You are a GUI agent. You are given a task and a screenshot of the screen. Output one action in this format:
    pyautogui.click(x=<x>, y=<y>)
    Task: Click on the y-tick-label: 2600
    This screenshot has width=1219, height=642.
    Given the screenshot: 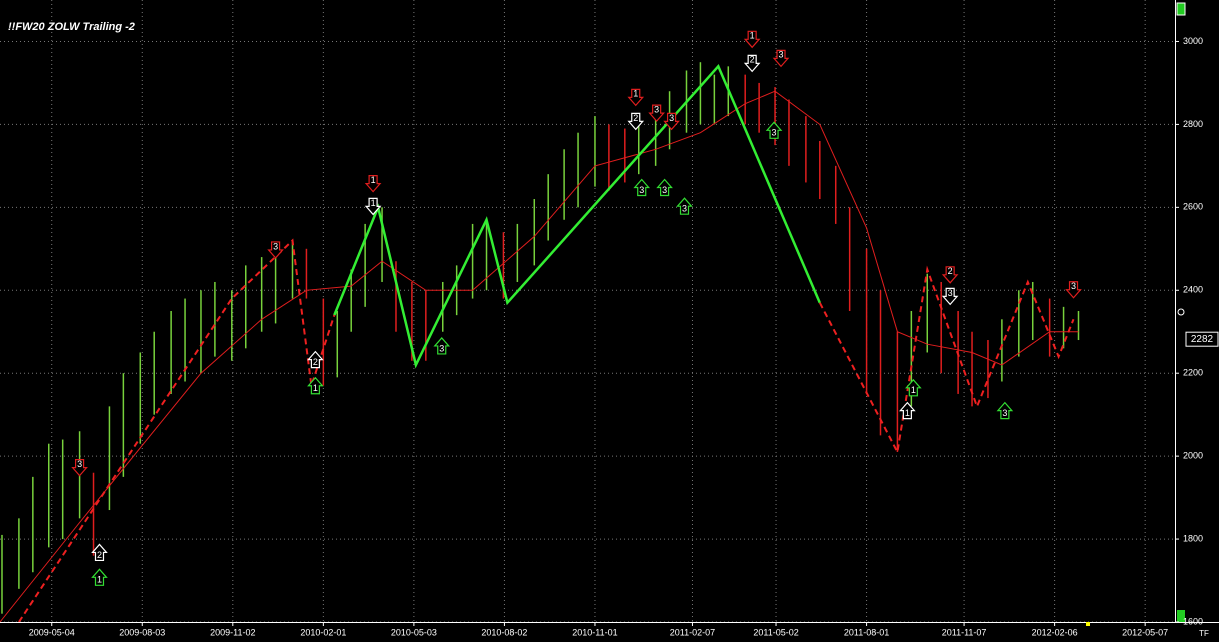 What is the action you would take?
    pyautogui.click(x=1193, y=207)
    